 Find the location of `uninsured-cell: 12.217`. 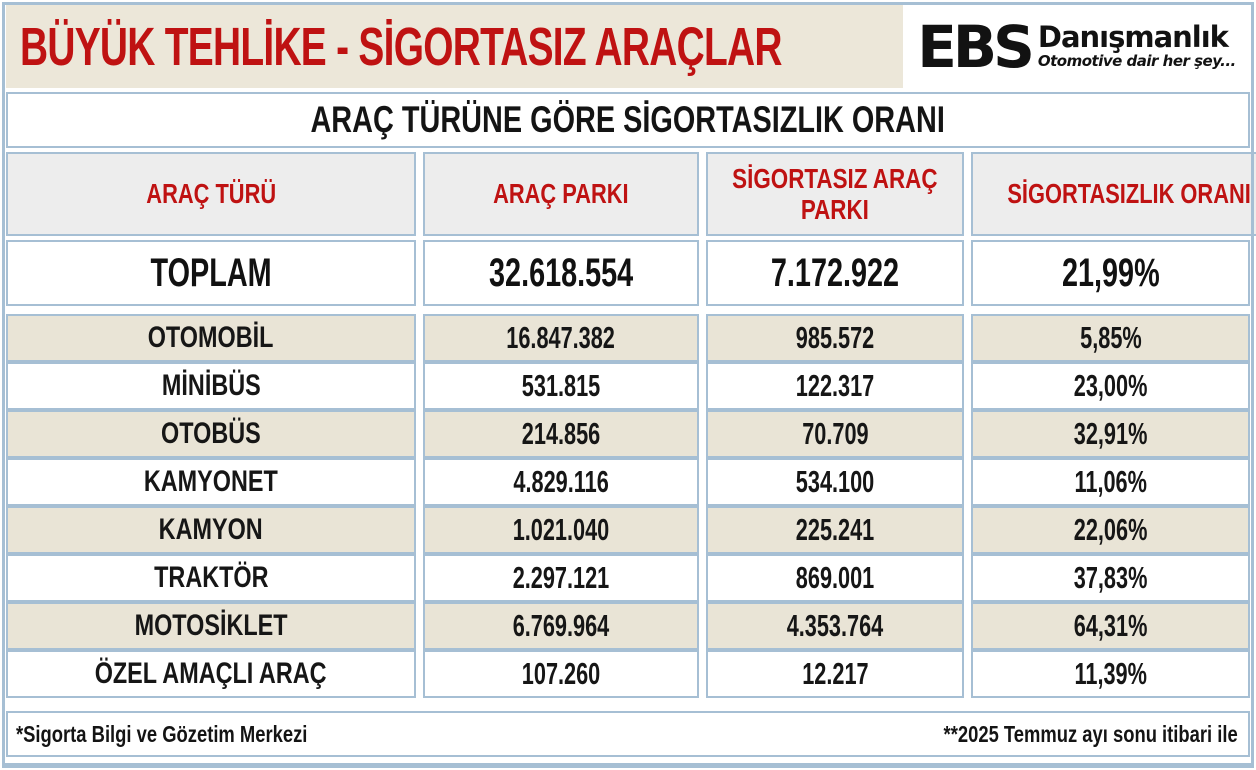

uninsured-cell: 12.217 is located at coordinates (835, 674).